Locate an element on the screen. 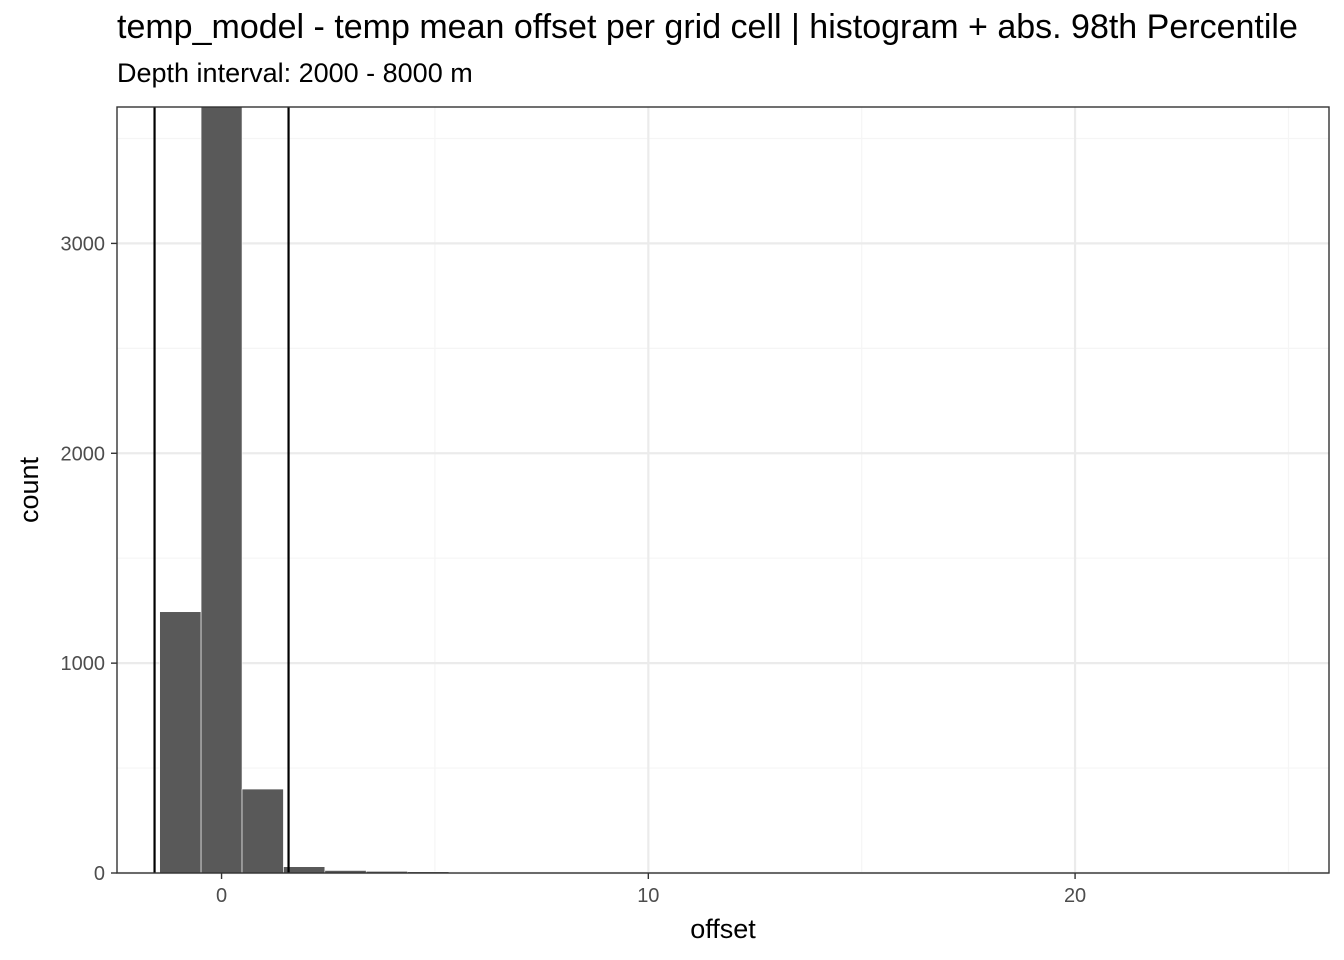  y-tick-label: 3000 is located at coordinates (83, 244).